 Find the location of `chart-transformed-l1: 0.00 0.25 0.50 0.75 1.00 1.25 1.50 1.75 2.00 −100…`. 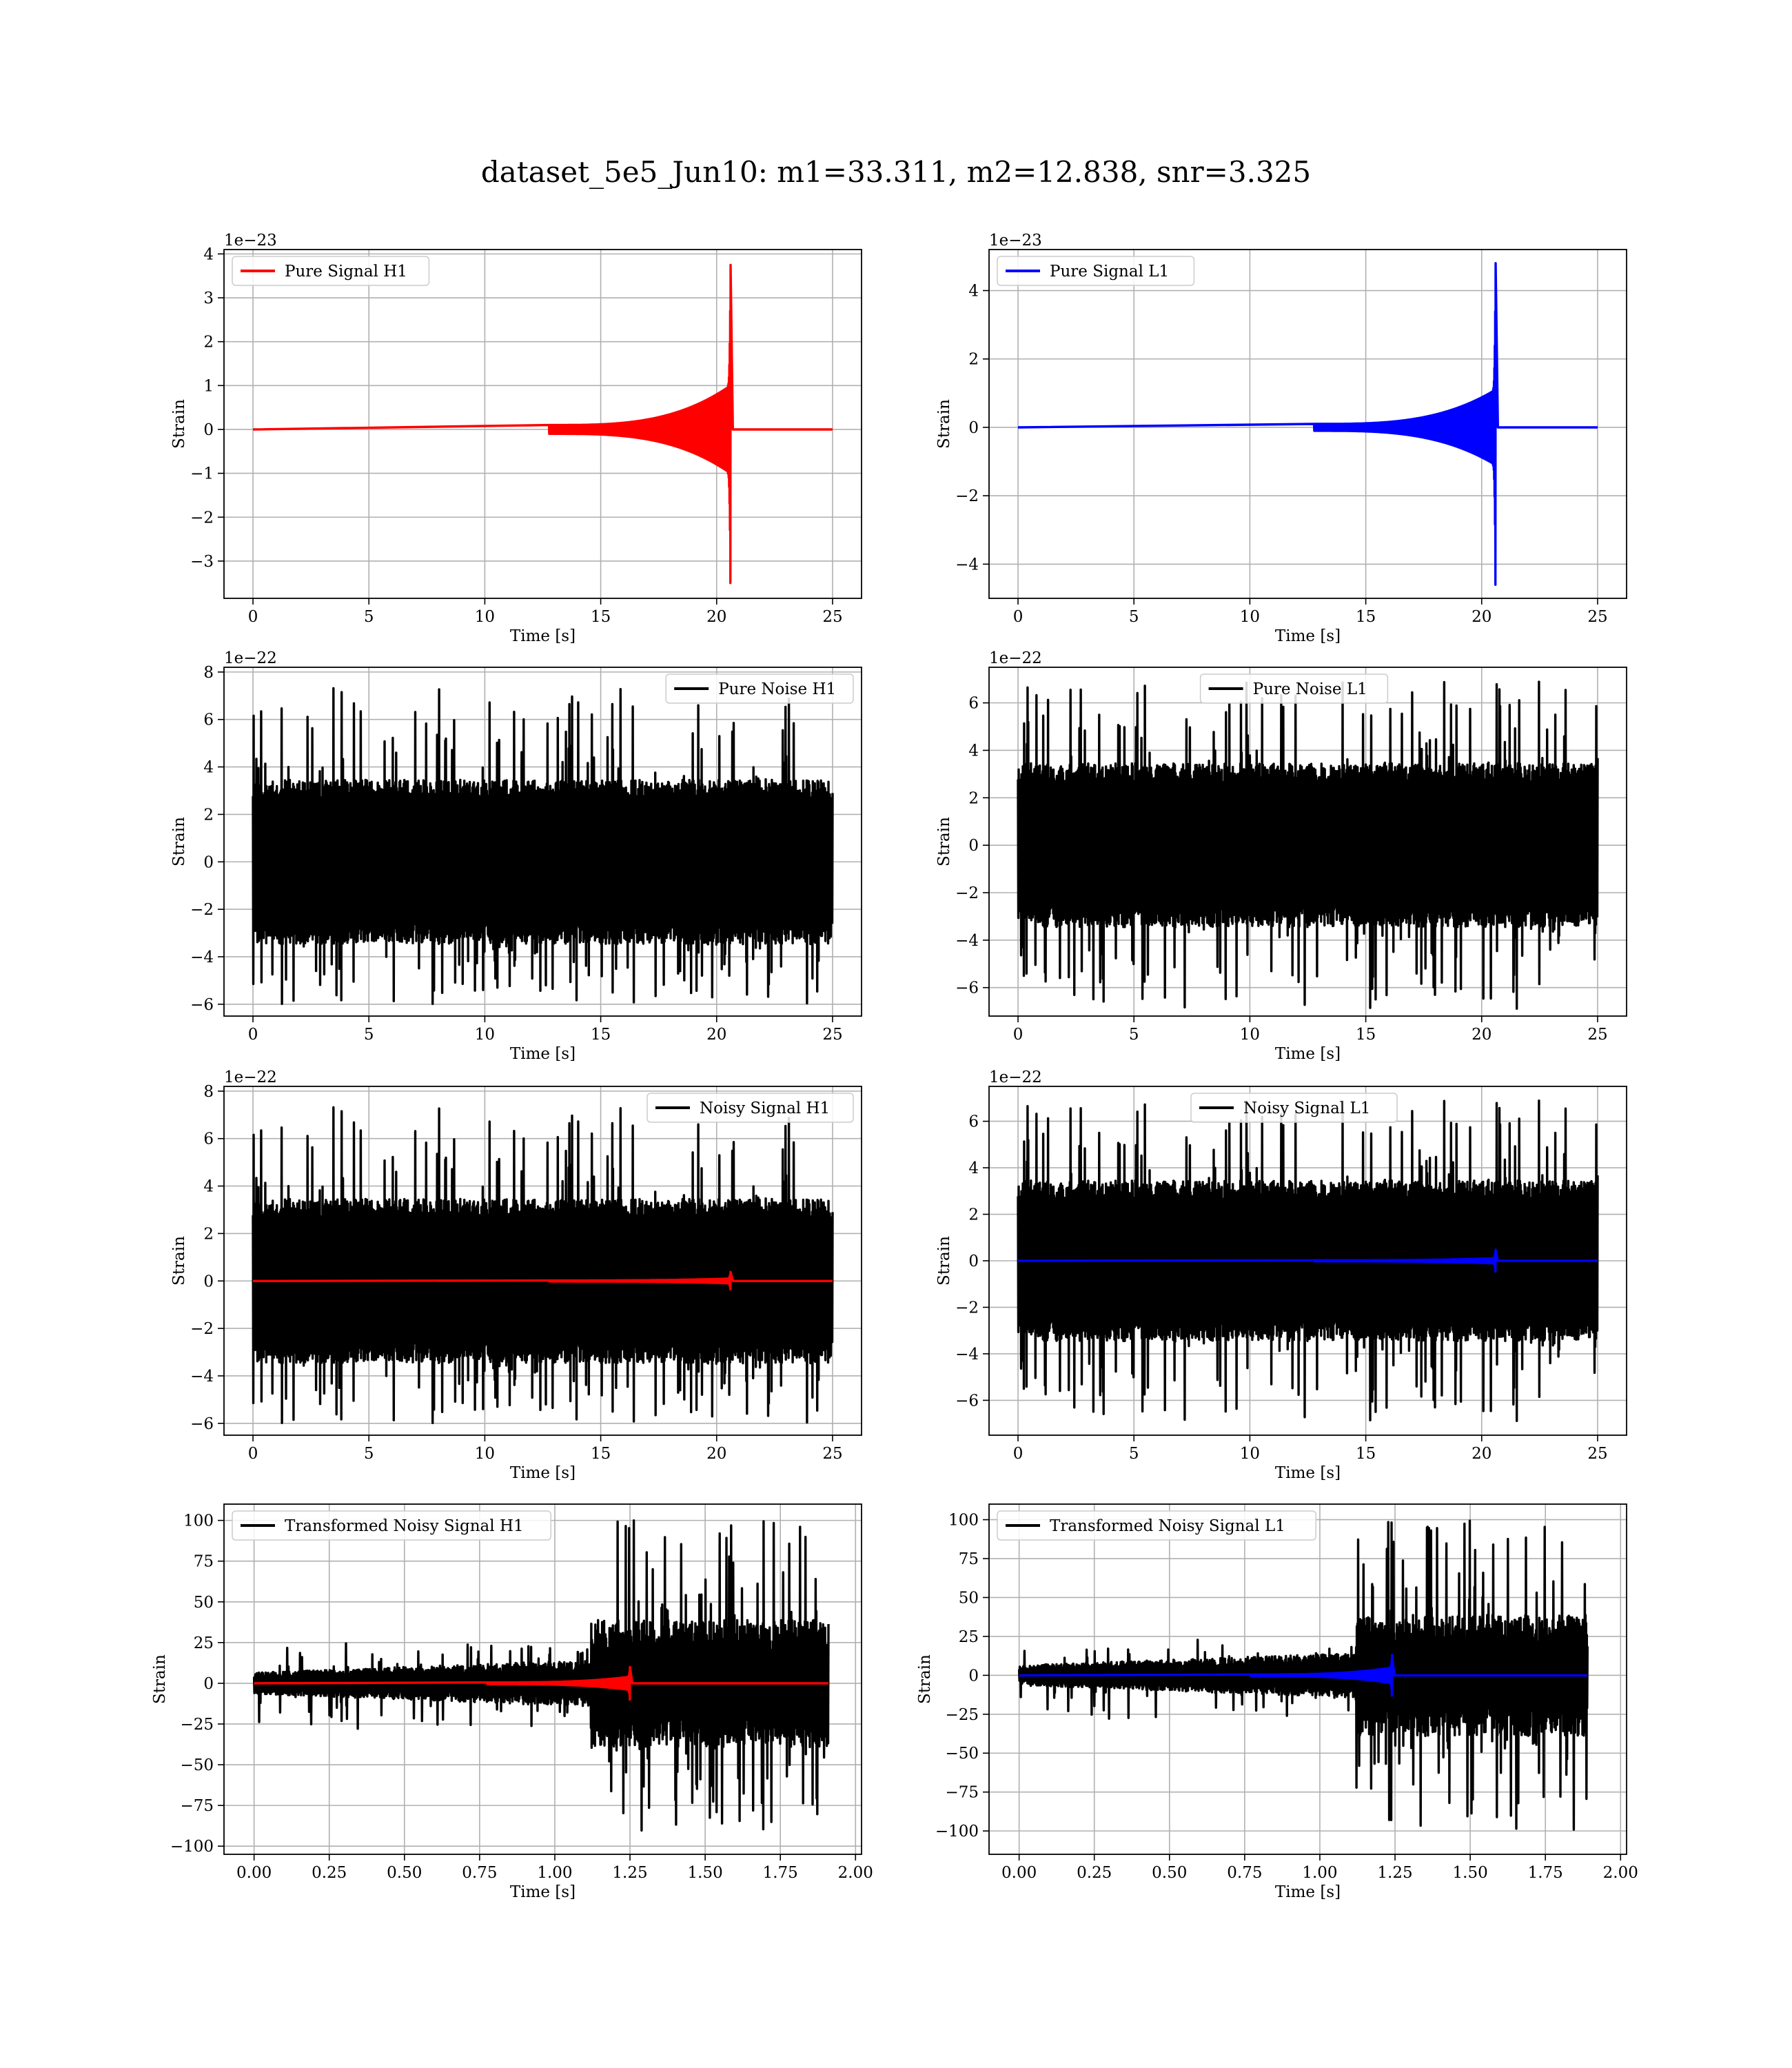

chart-transformed-l1: 0.00 0.25 0.50 0.75 1.00 1.25 1.50 1.75 2.00 −100… is located at coordinates (1277, 1702).